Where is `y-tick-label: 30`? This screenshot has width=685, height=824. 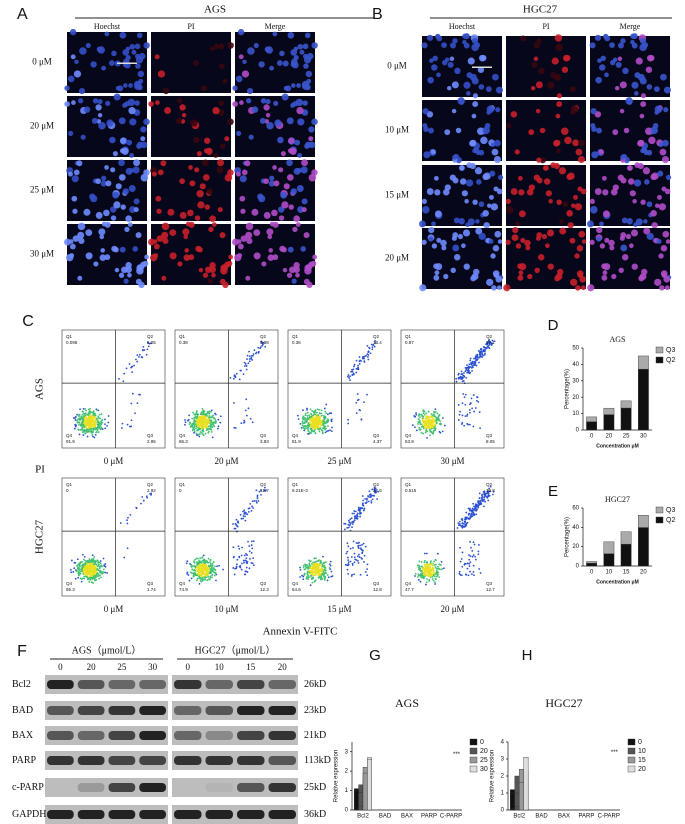 y-tick-label: 30 is located at coordinates (575, 381).